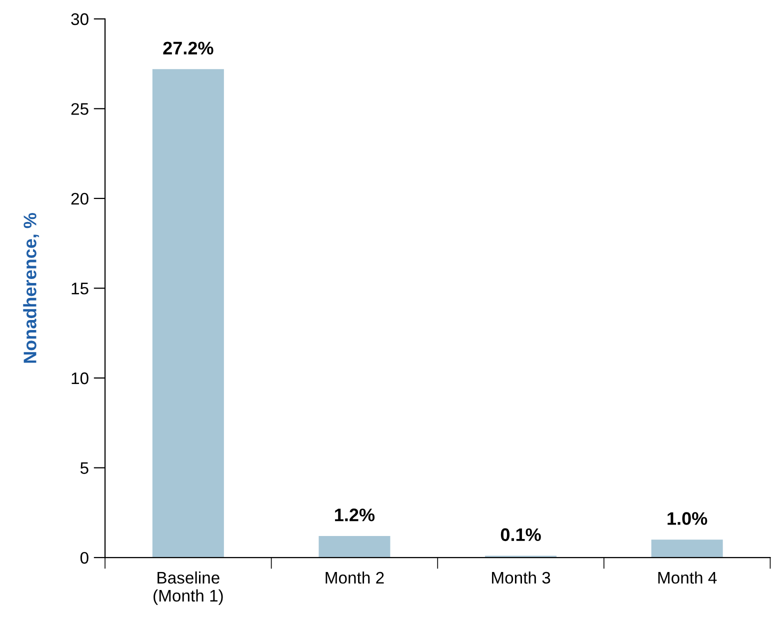  I want to click on x-tick-label: Month 2, so click(355, 577).